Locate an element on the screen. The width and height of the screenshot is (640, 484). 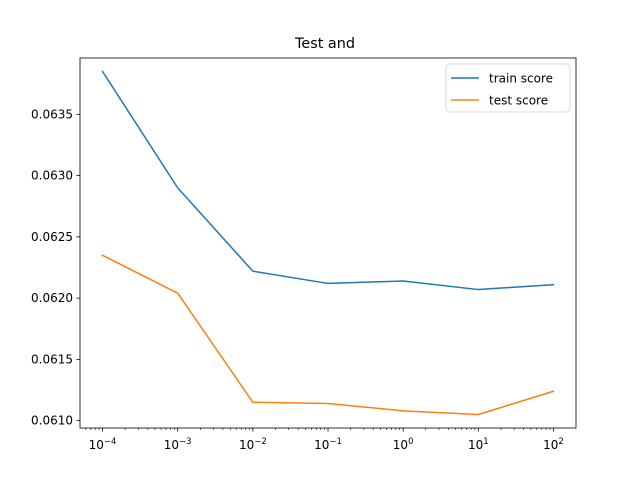
legend-label: train score is located at coordinates (521, 79).